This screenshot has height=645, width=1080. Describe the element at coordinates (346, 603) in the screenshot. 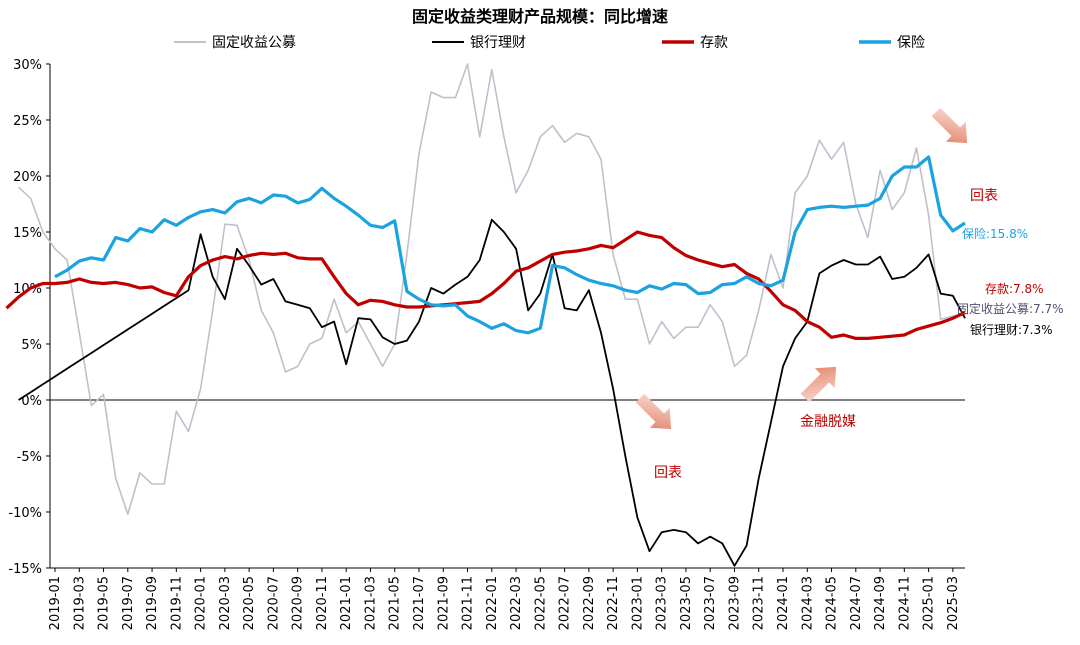

I see `x-tick-label: 2021-01` at that location.